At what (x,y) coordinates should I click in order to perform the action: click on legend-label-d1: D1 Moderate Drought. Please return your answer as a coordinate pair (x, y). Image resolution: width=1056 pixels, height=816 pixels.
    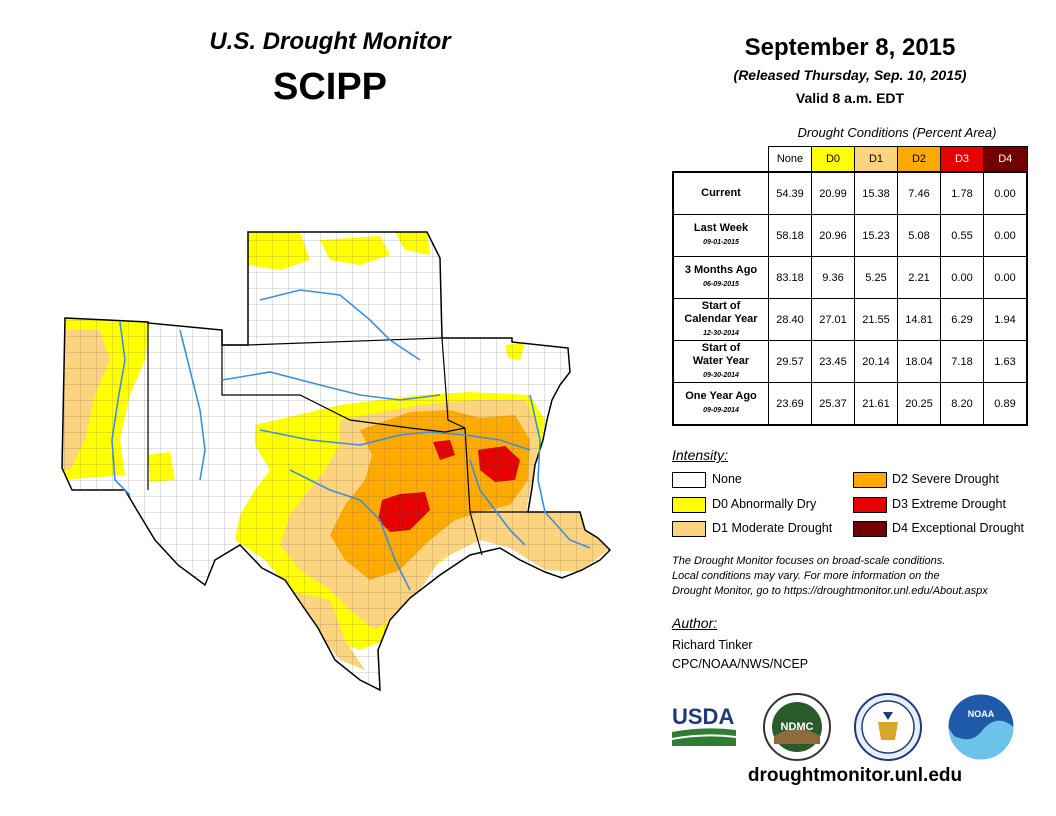
    Looking at the image, I should click on (772, 528).